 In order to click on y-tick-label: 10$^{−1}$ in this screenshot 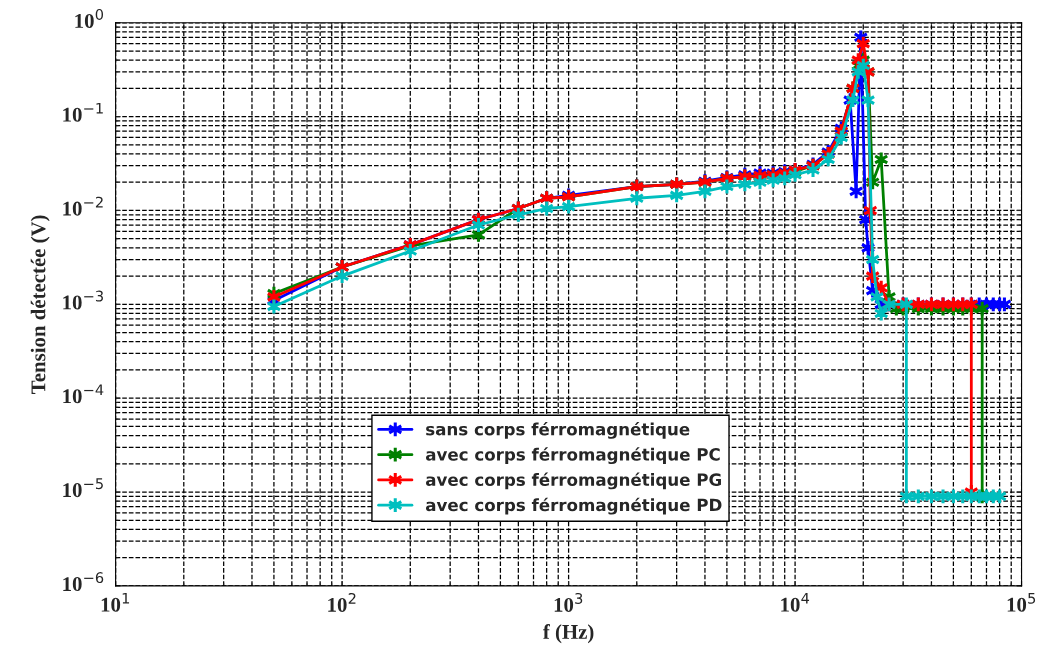, I will do `click(83, 112)`.